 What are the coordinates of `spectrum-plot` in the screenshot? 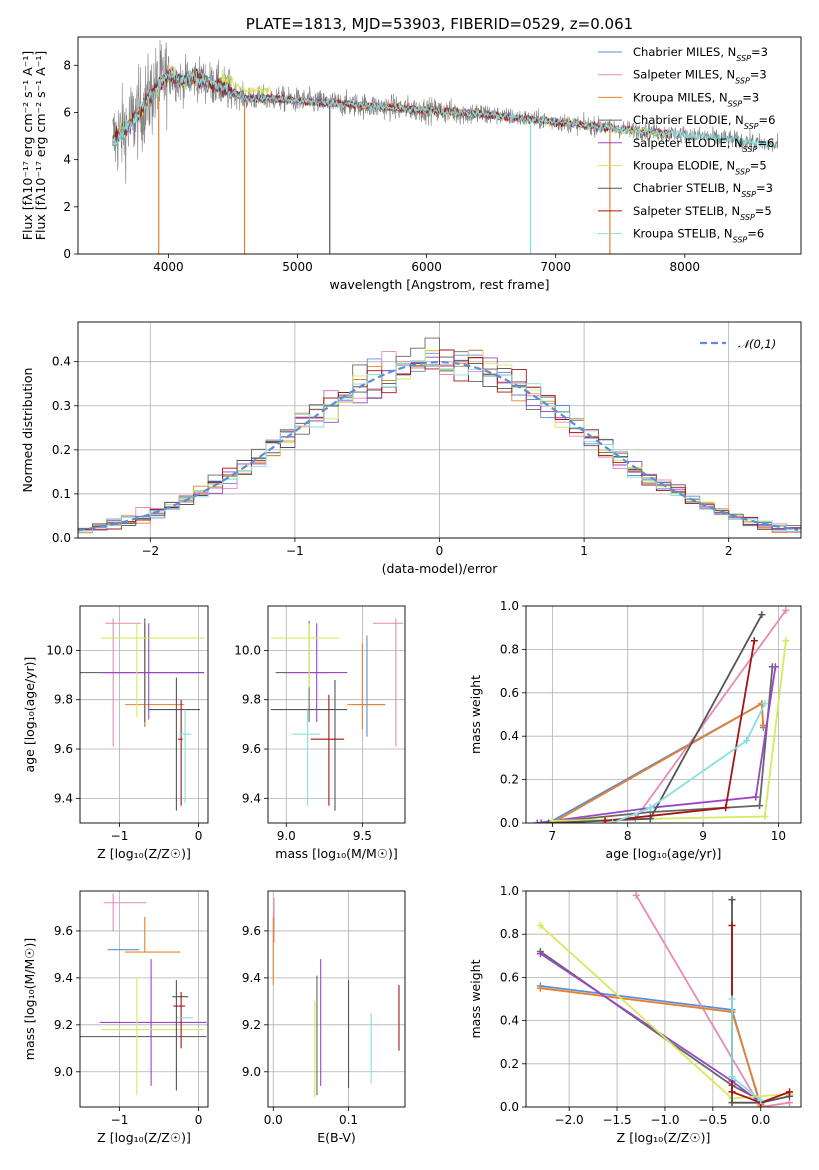 It's located at (445, 146).